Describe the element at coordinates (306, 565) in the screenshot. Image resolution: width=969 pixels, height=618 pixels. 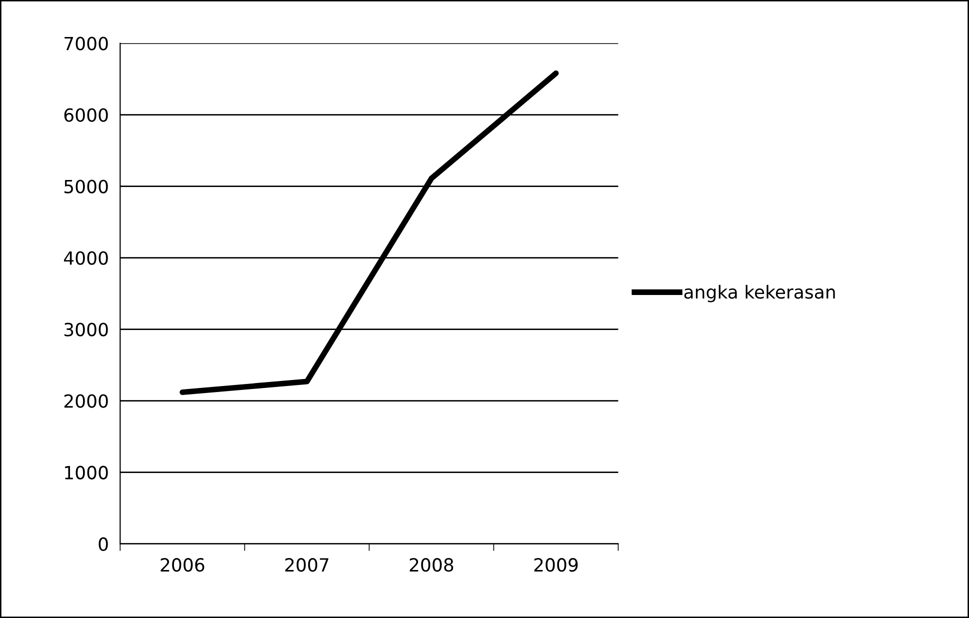
I see `x-tick-label: 2007` at that location.